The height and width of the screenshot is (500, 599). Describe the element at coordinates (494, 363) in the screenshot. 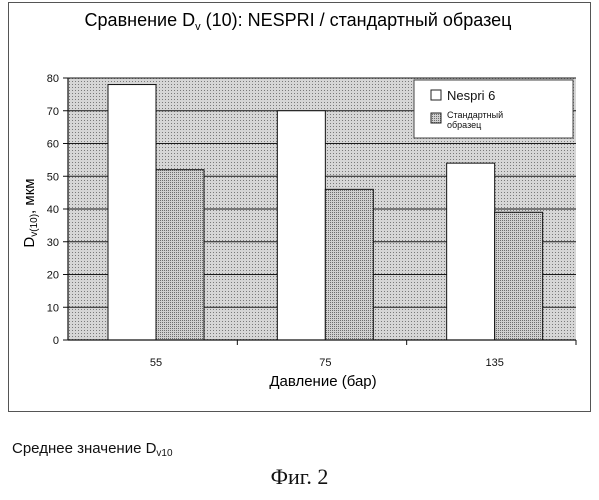

I see `x-tick-label: 135` at that location.